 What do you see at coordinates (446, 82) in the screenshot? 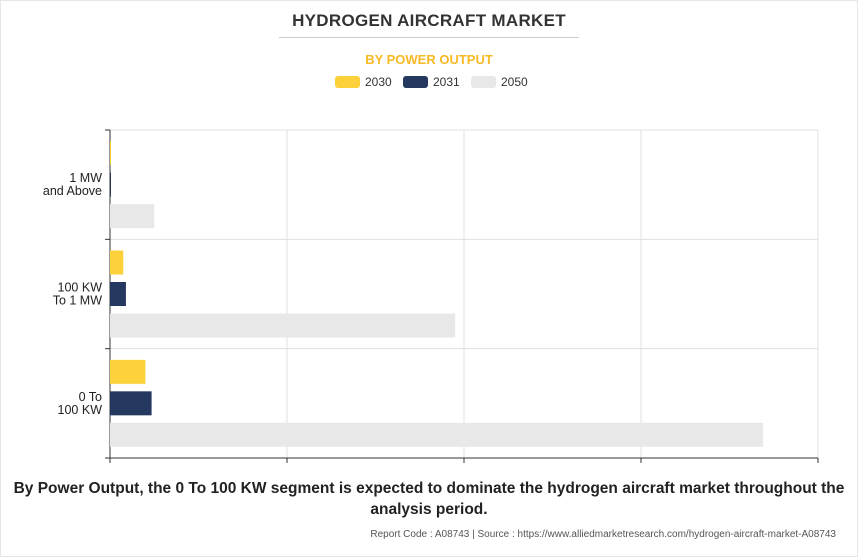
I see `legend-label-2031: 2031` at bounding box center [446, 82].